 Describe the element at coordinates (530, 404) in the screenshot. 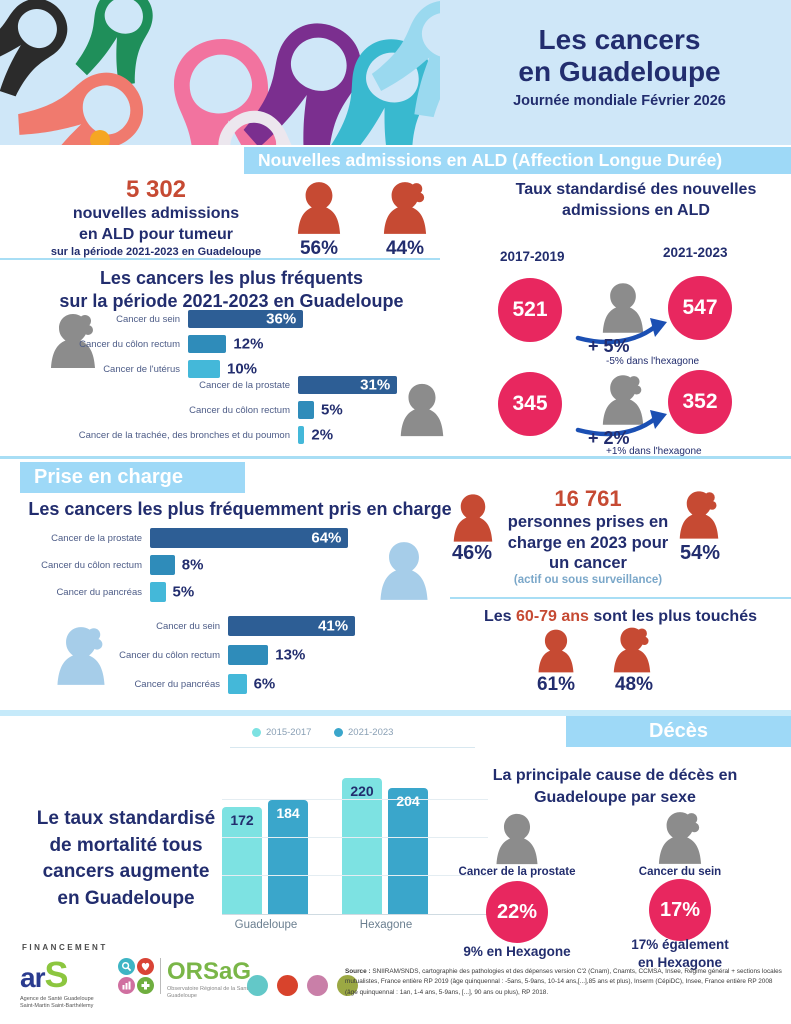

I see `rate-women-before: 345` at that location.